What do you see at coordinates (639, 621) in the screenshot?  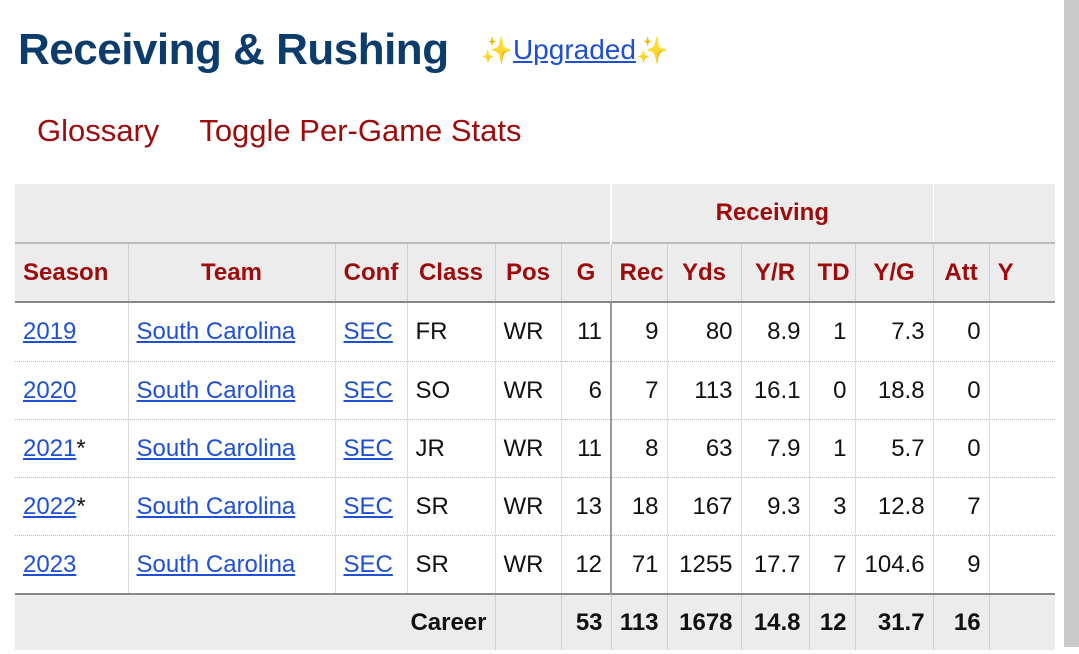 I see `career-rec-cell: 113` at bounding box center [639, 621].